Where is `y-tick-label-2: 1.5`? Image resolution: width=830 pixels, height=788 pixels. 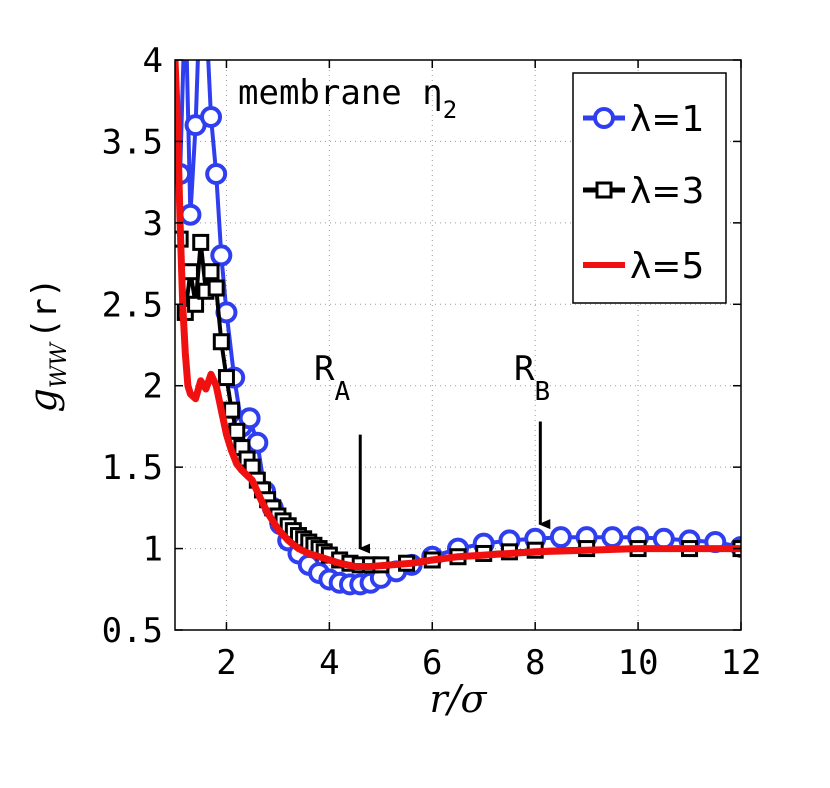
y-tick-label-2: 1.5 is located at coordinates (132, 468).